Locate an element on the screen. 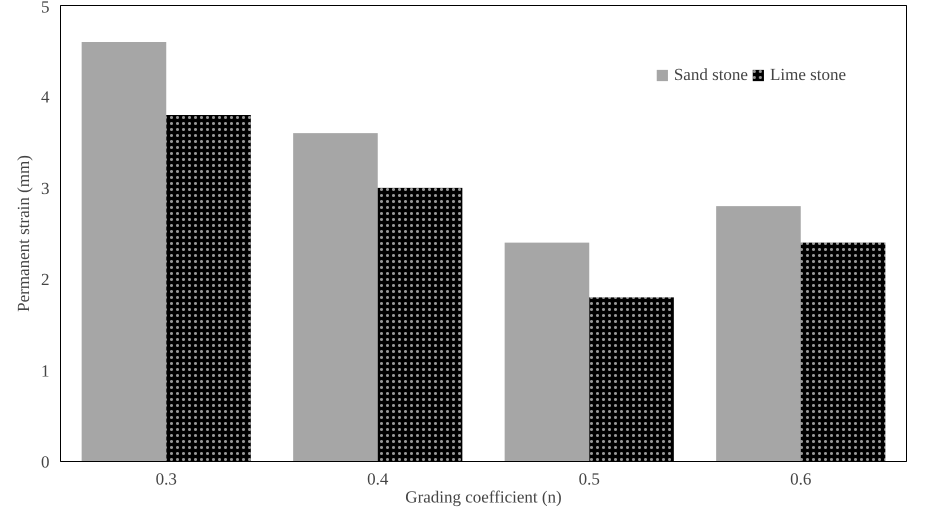 The height and width of the screenshot is (511, 936). y-tick-label: 1 is located at coordinates (45, 370).